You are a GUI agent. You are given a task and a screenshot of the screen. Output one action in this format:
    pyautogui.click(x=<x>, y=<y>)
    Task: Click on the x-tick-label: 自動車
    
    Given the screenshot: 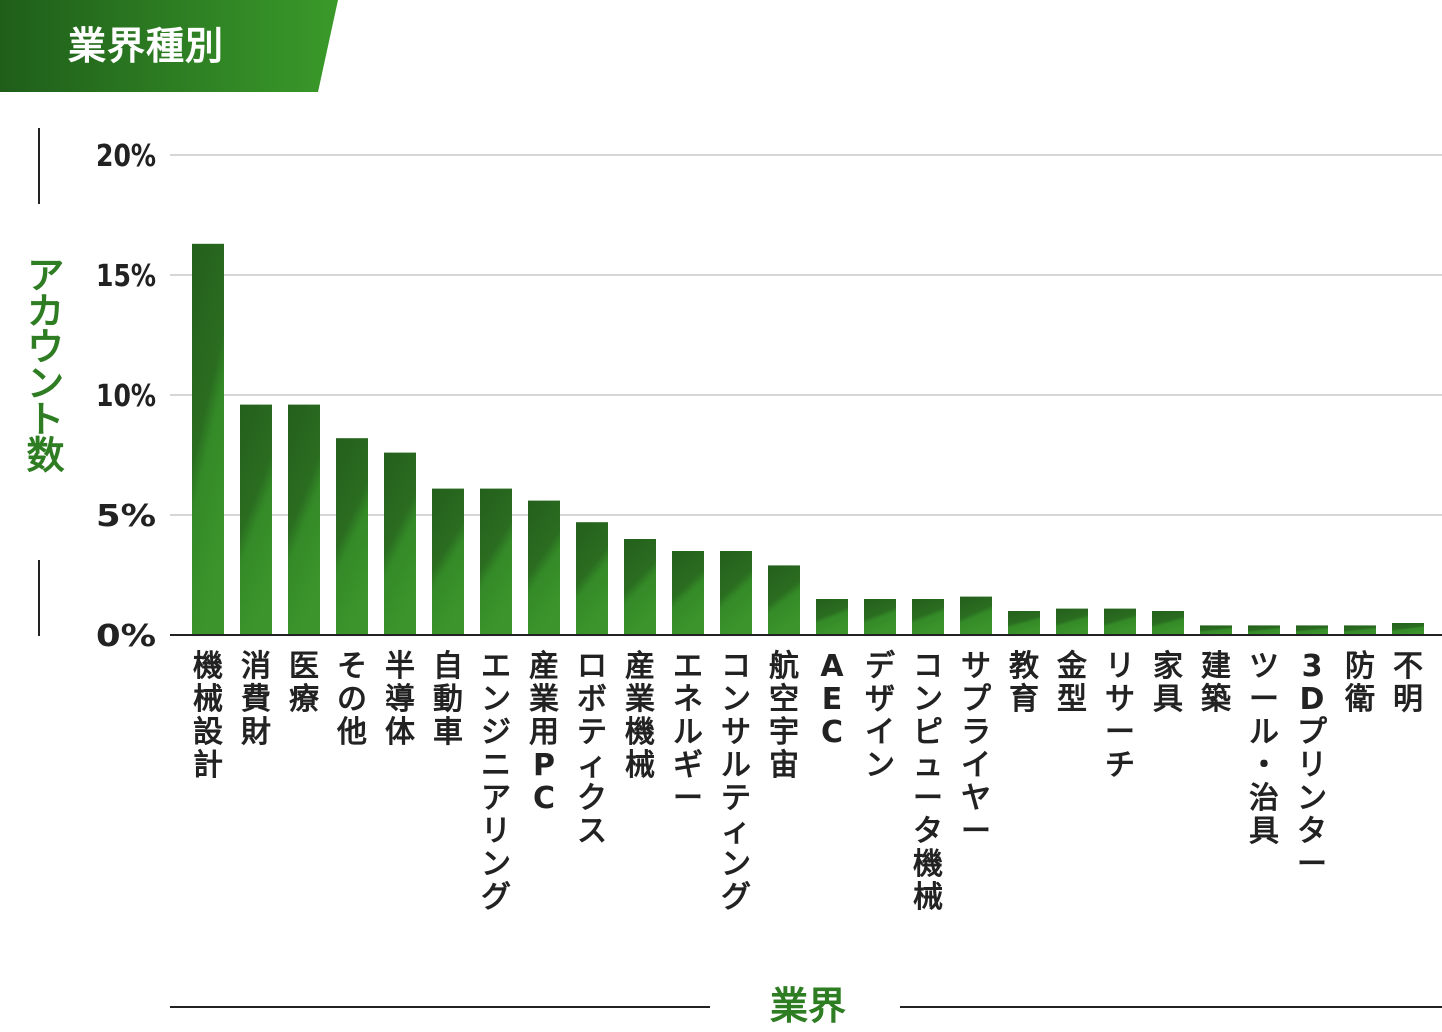 What is the action you would take?
    pyautogui.click(x=448, y=699)
    